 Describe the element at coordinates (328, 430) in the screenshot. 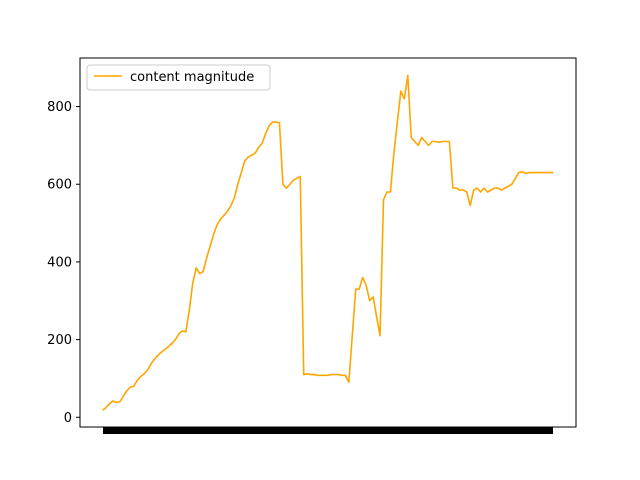

I see `x-tick-labels-bar` at that location.